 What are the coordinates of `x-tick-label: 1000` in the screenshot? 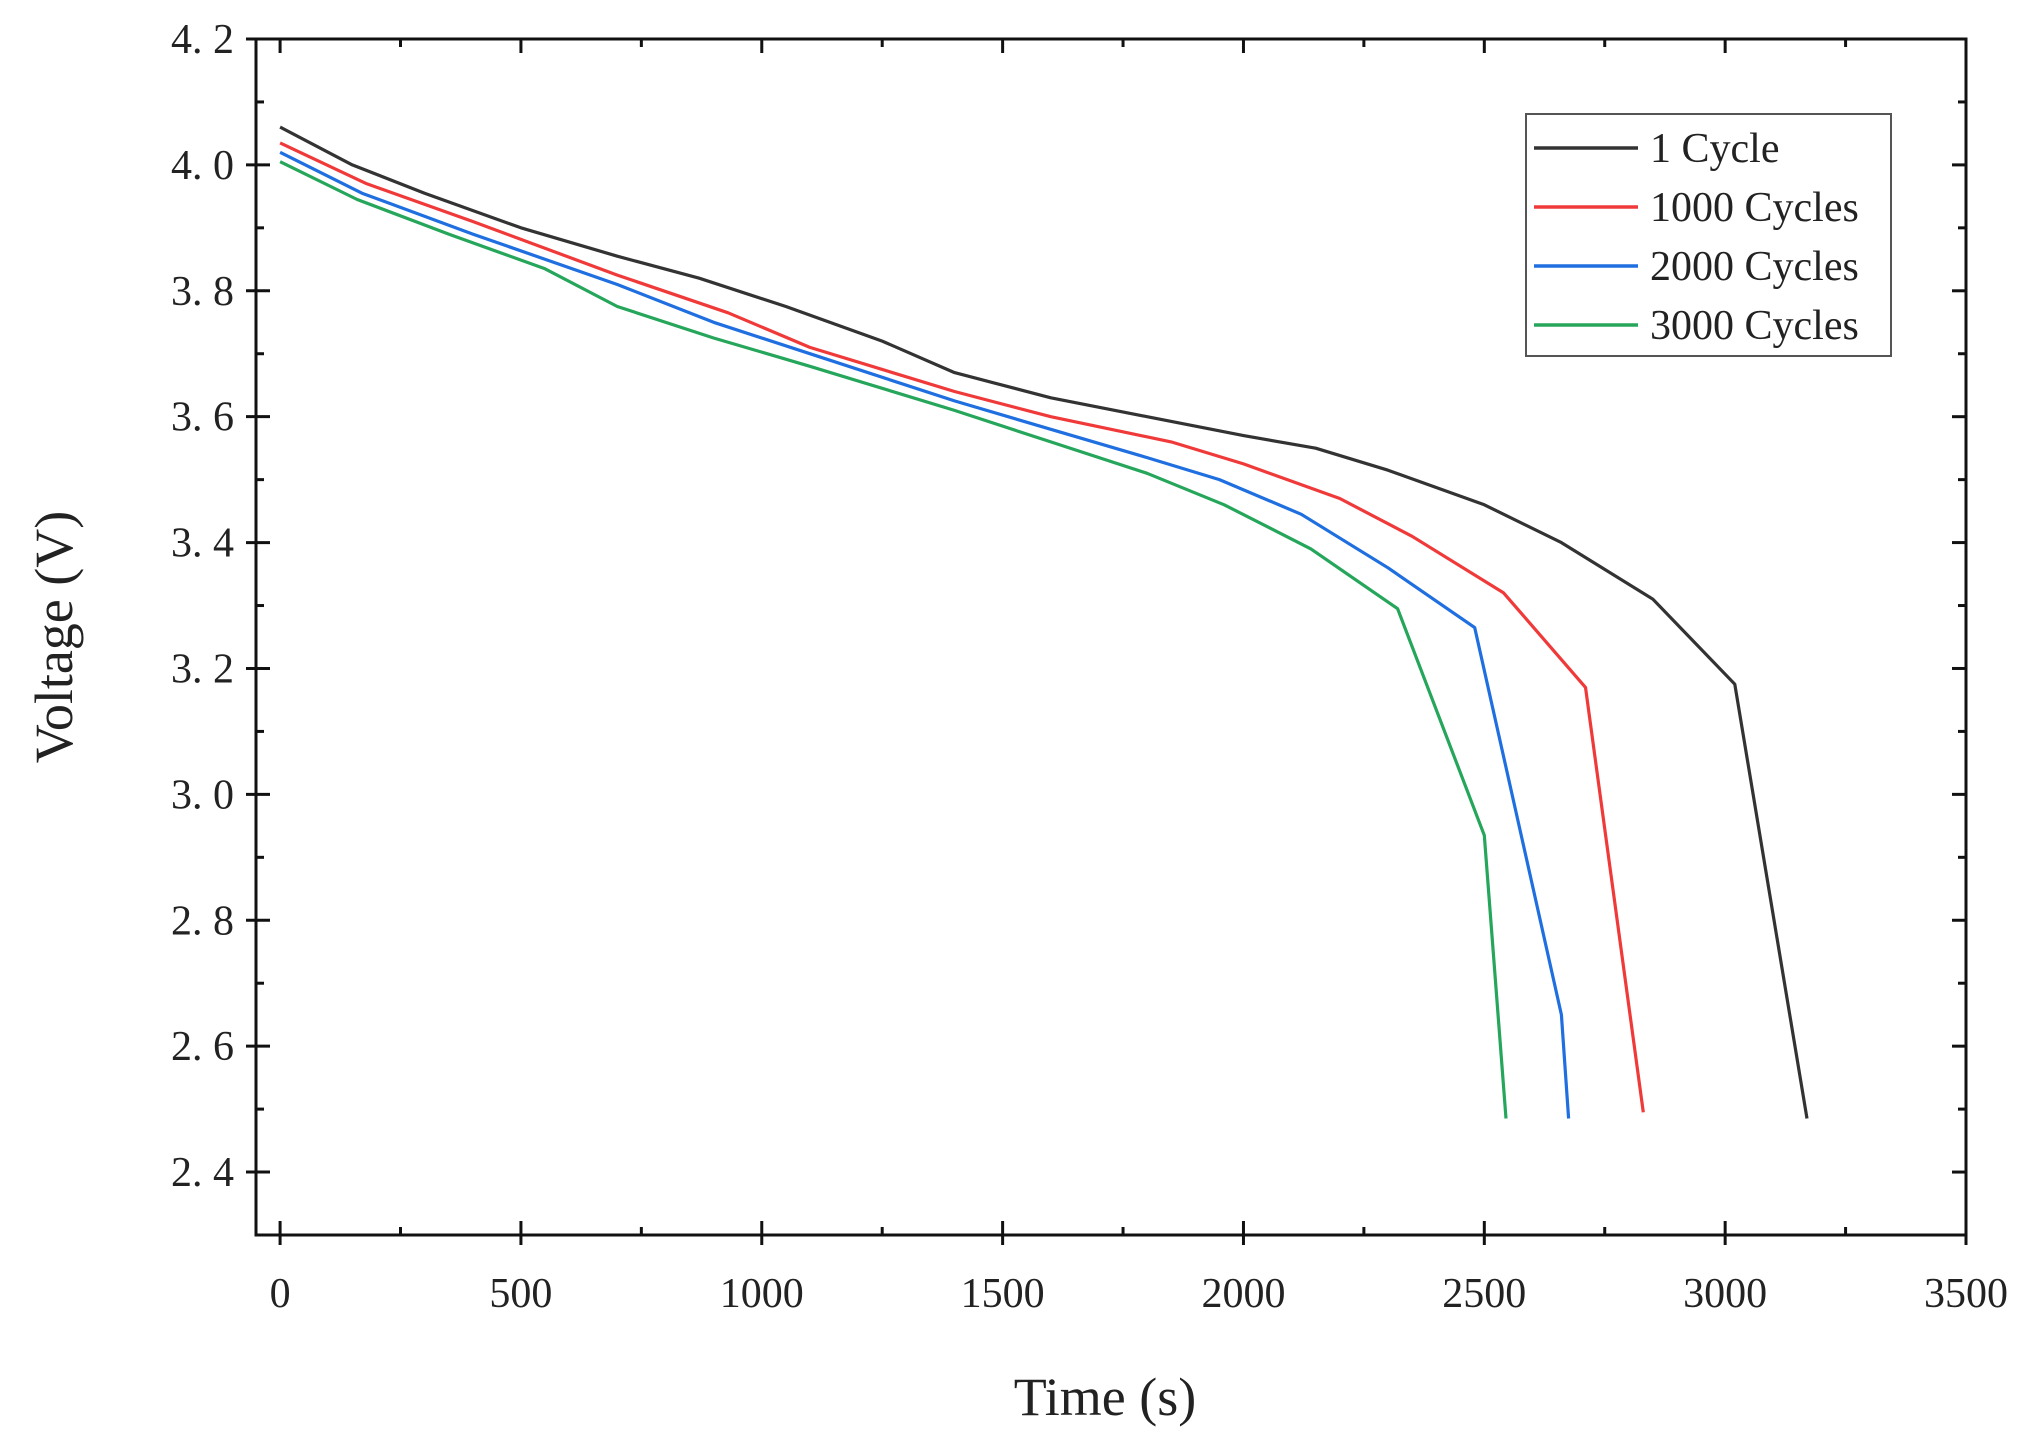 It's located at (762, 1294).